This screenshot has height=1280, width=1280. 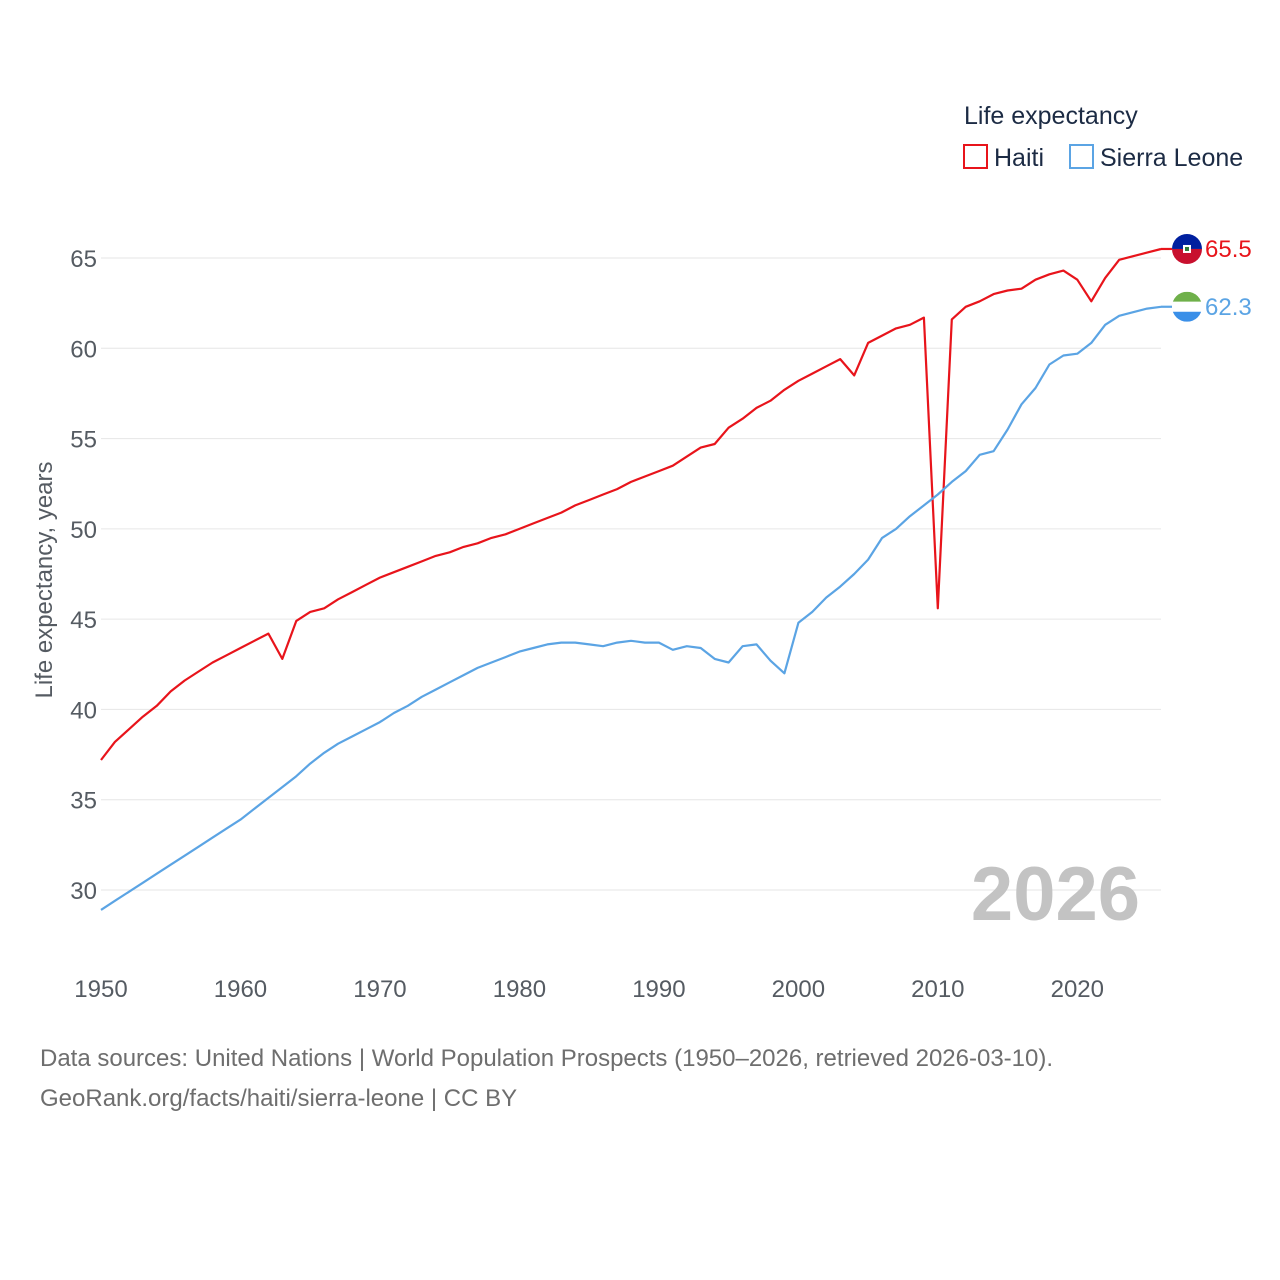 I want to click on sierra-leone-flag-icon, so click(x=1187, y=306).